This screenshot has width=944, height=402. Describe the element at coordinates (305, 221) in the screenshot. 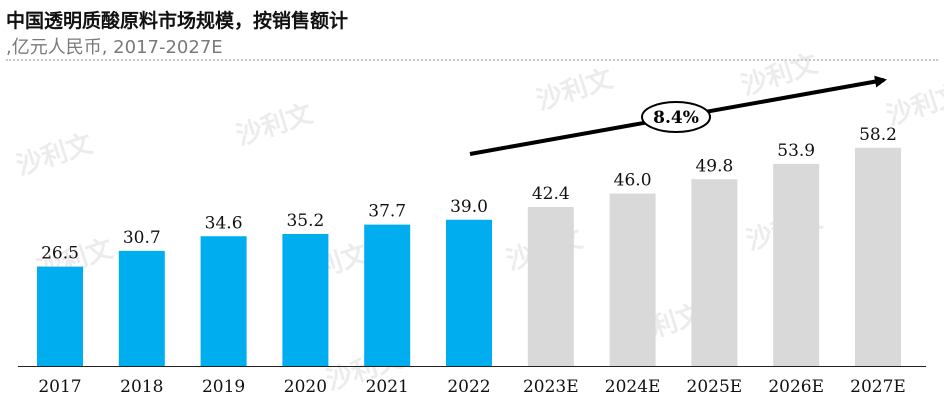

I see `value-label: 35.2` at that location.